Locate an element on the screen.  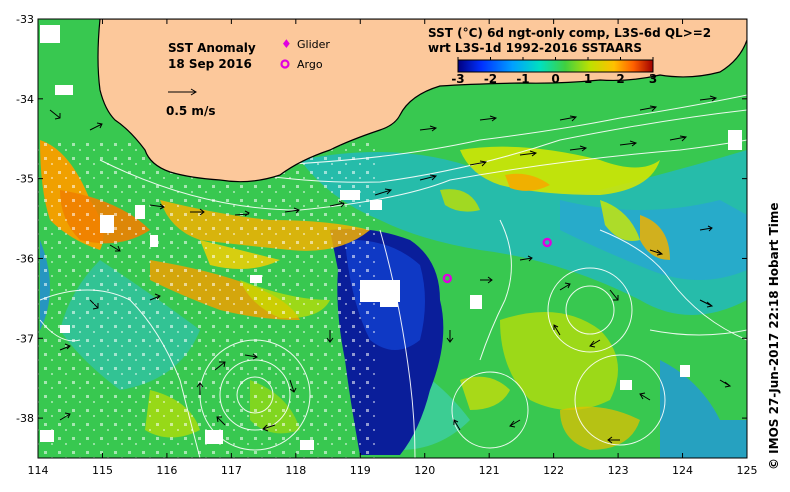
x-tick-label: 114 is located at coordinates (38, 470).